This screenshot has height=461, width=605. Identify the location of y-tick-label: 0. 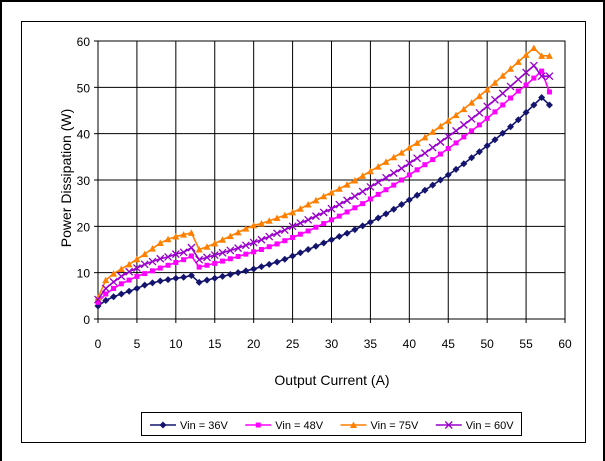
(86, 320).